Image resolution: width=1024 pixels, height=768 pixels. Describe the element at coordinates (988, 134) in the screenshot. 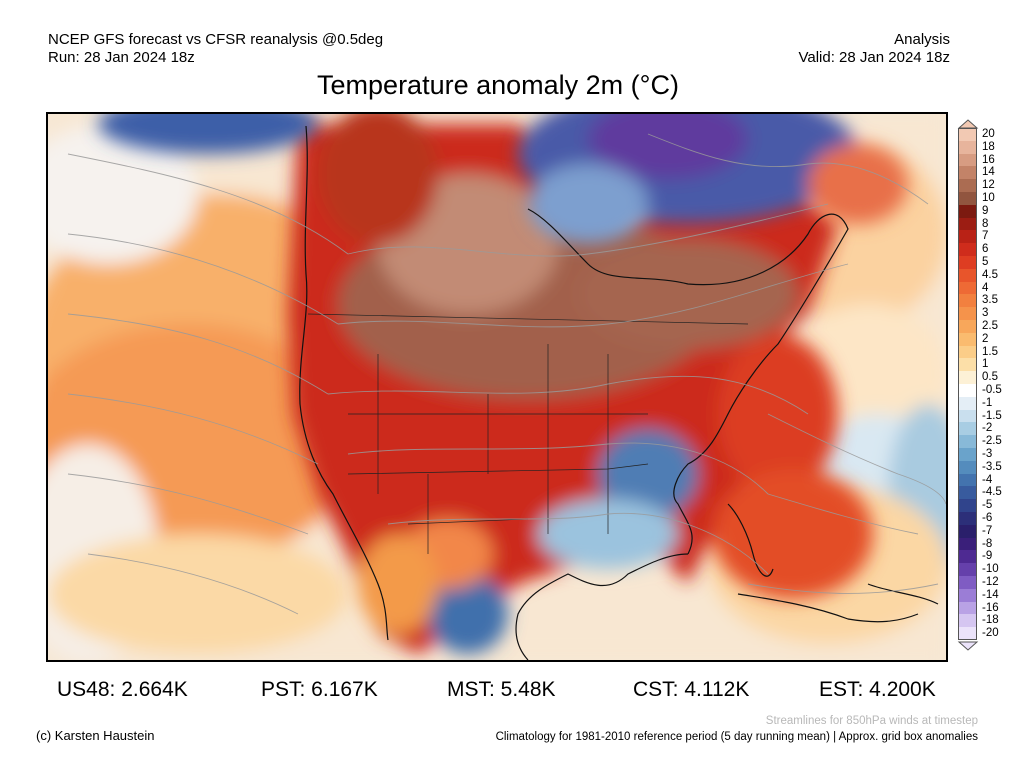

I see `colorbar-label: 20` at that location.